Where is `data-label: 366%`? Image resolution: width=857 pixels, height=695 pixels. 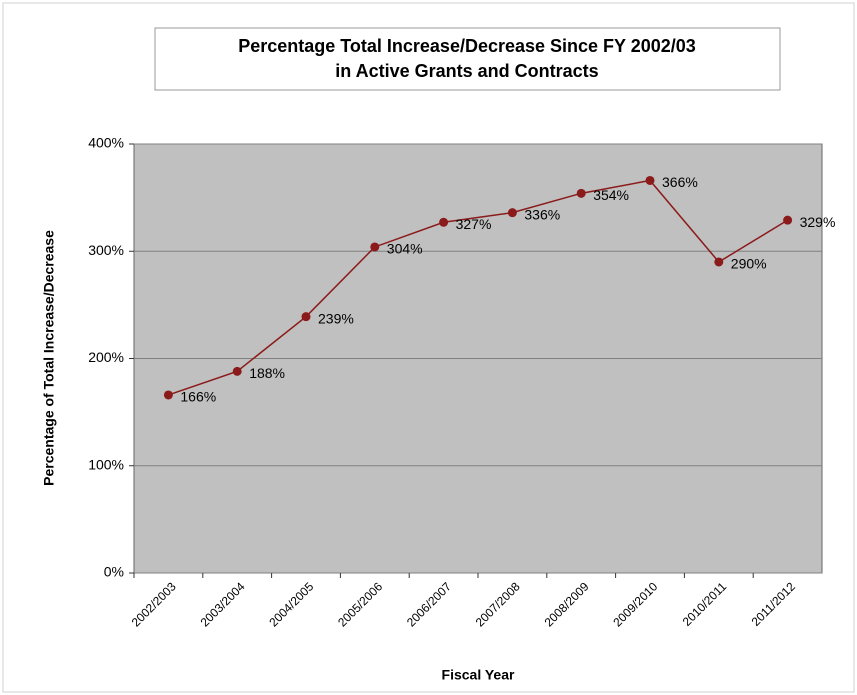
data-label: 366% is located at coordinates (680, 182).